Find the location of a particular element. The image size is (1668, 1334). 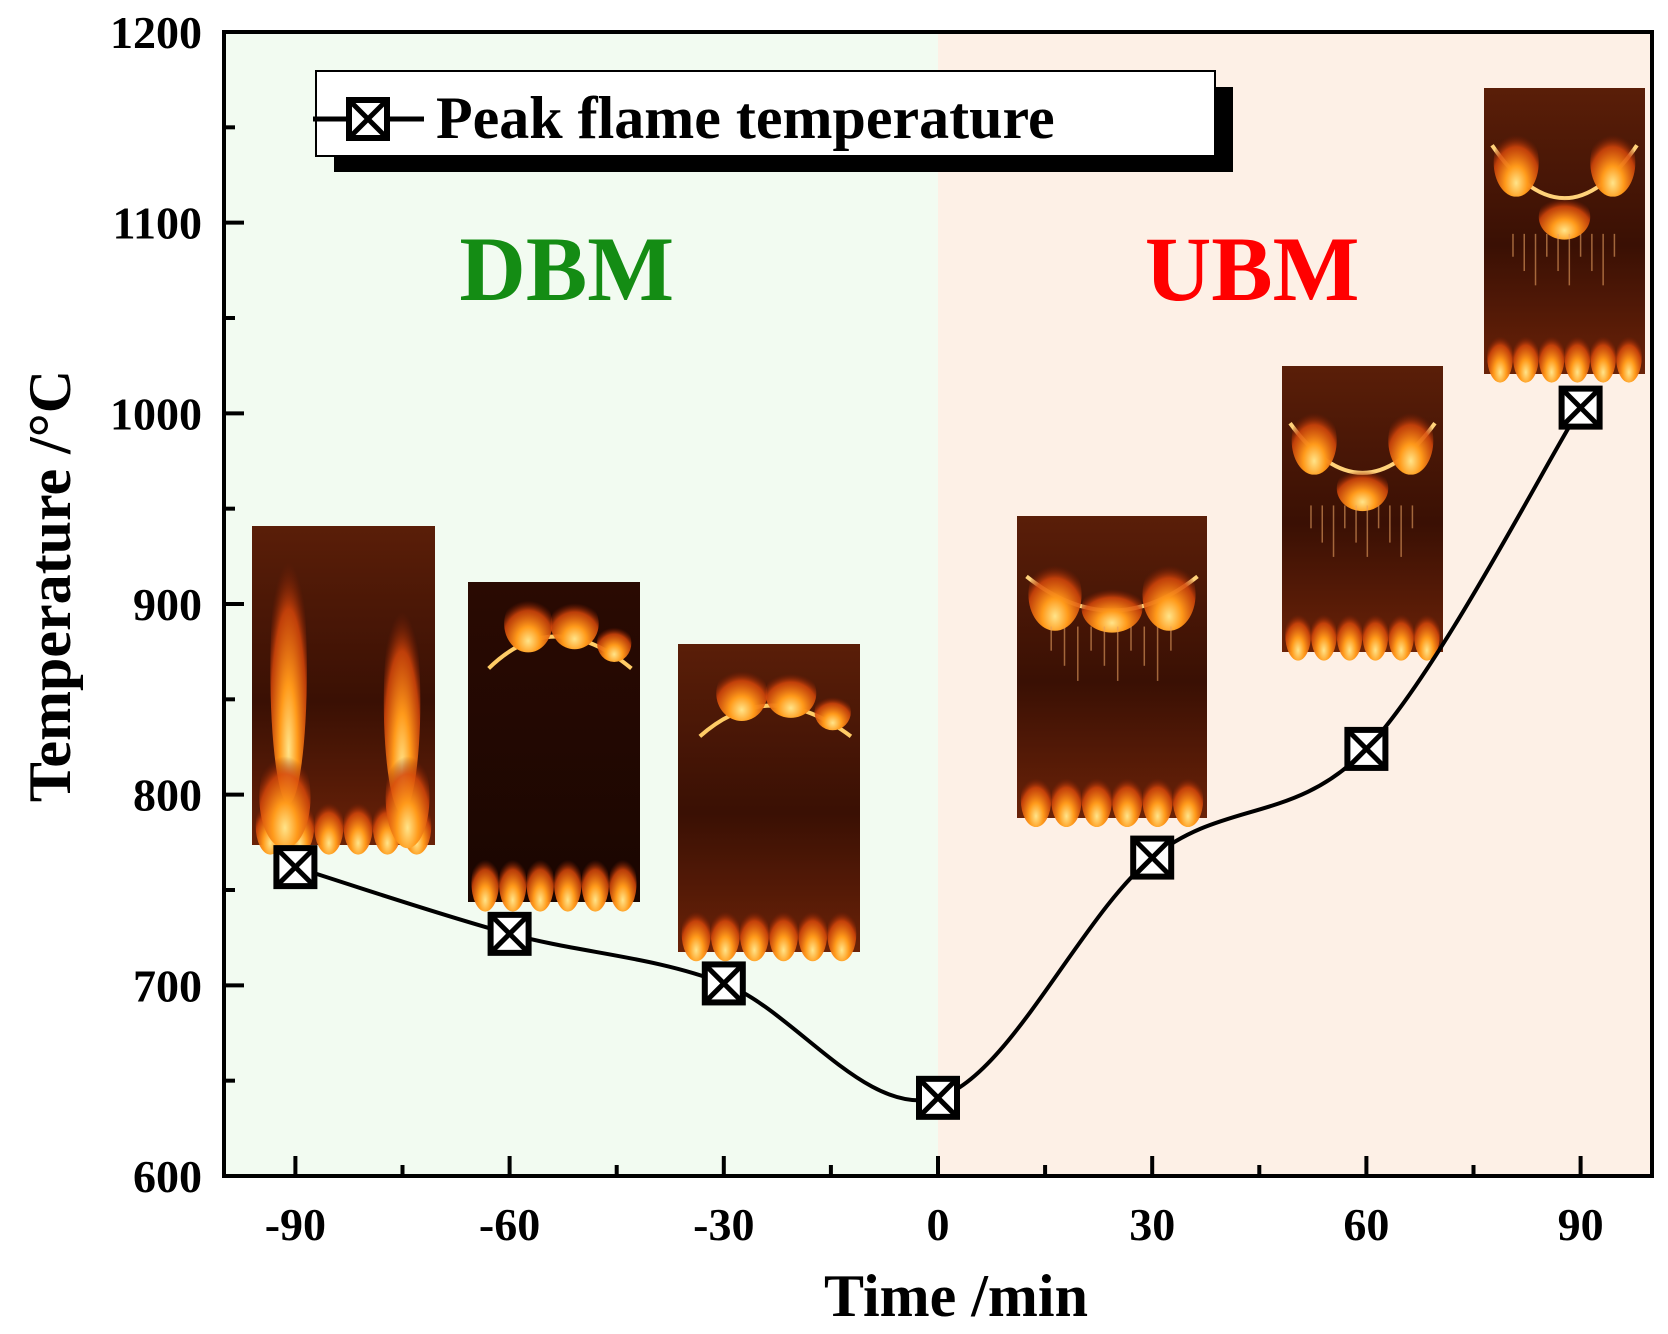

y-tick-label: 900 is located at coordinates (167, 604).